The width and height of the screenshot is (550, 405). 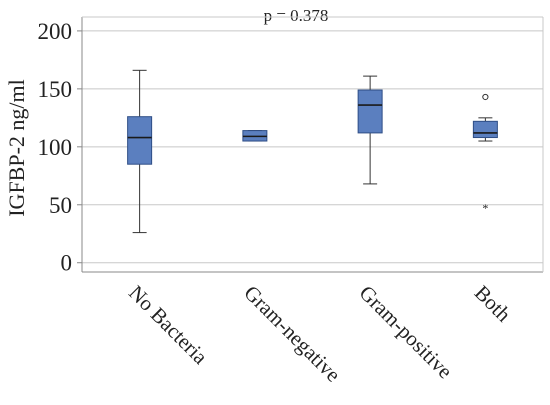 What do you see at coordinates (296, 15) in the screenshot?
I see `p-value-annotation: p = 0.378` at bounding box center [296, 15].